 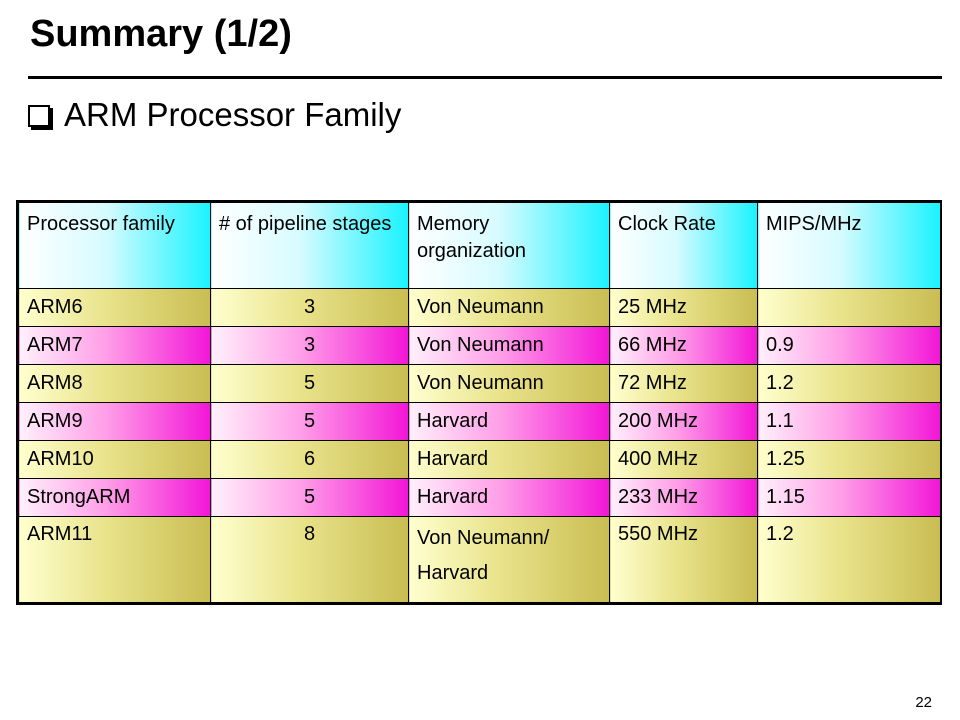 What do you see at coordinates (509, 245) in the screenshot?
I see `header-memory-organization: Memory organization` at bounding box center [509, 245].